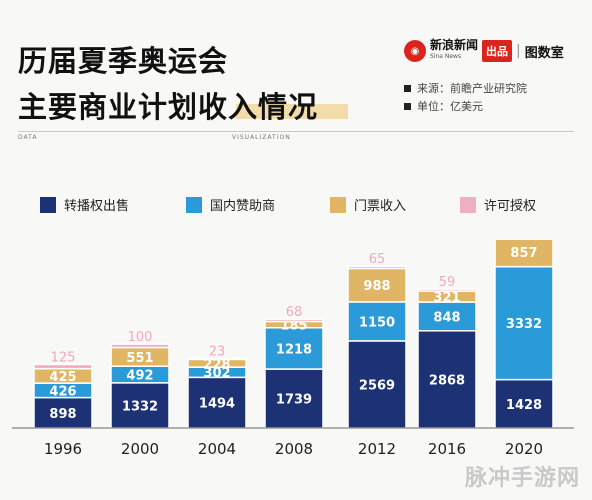  What do you see at coordinates (63, 357) in the screenshot?
I see `data-label: 125` at bounding box center [63, 357].